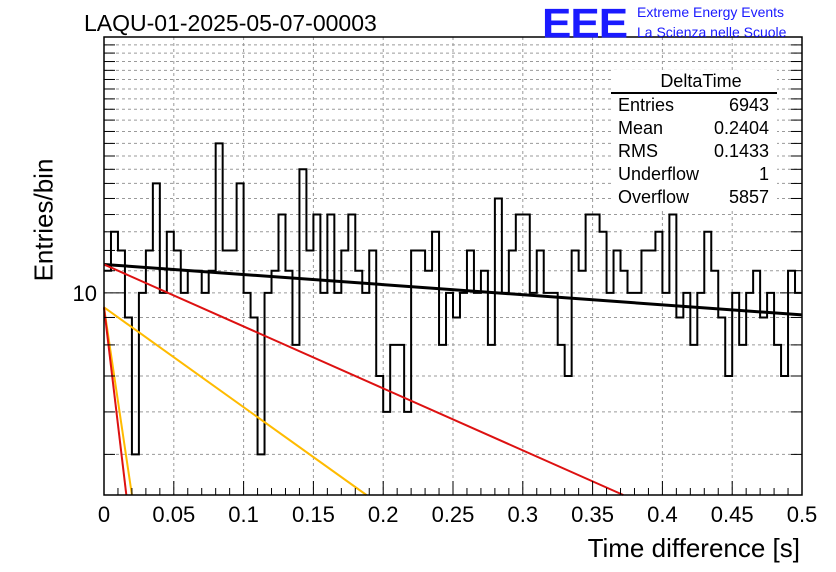 This screenshot has width=836, height=572. What do you see at coordinates (694, 128) in the screenshot?
I see `stats-row-mean: Mean 0.2404` at bounding box center [694, 128].